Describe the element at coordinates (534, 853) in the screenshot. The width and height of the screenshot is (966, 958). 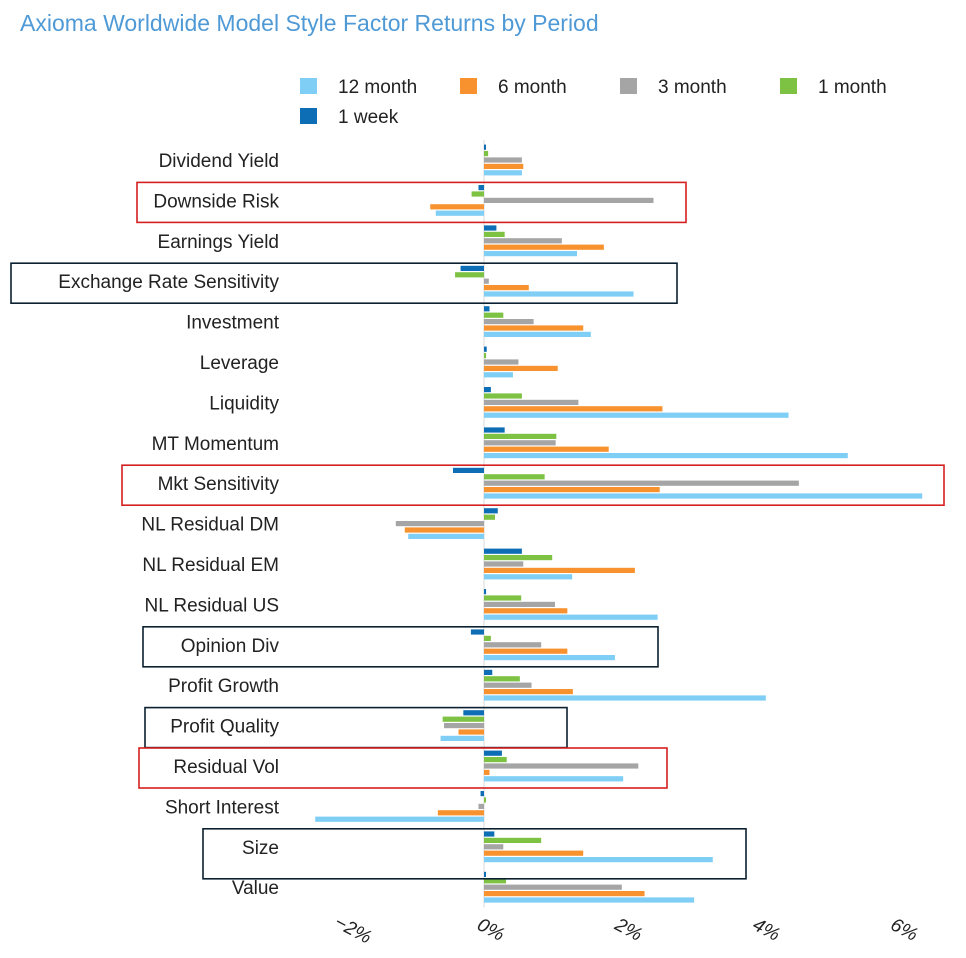
I see `bar-size-6-month` at that location.